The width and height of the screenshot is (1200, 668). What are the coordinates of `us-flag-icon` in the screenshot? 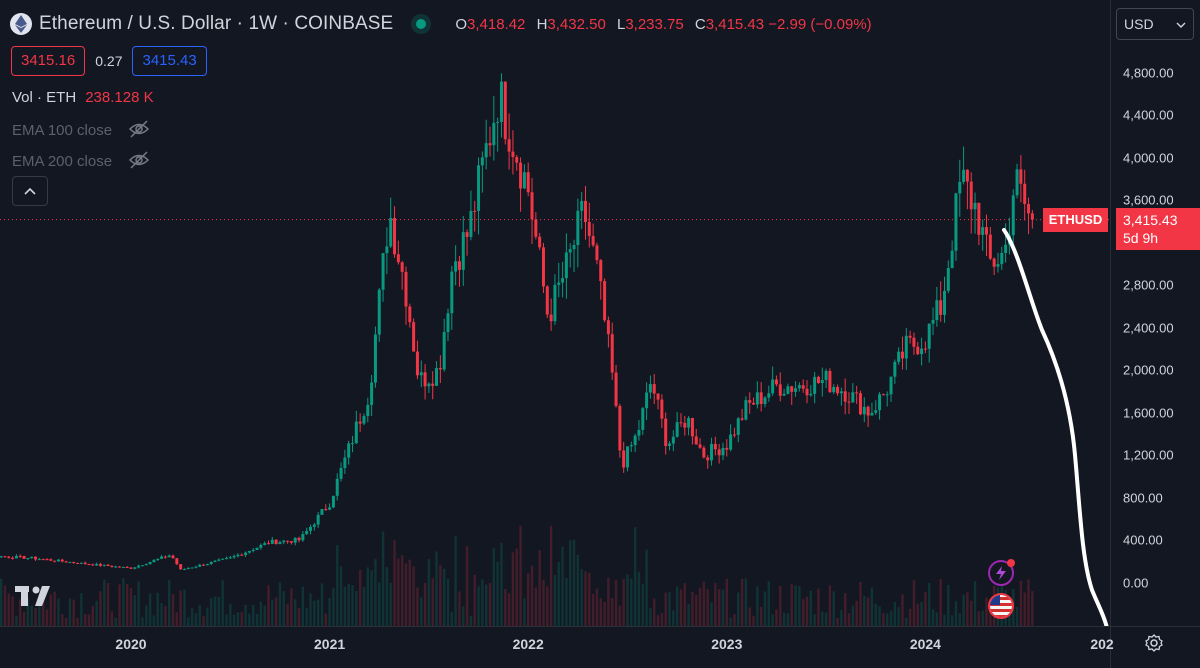 It's located at (1001, 606).